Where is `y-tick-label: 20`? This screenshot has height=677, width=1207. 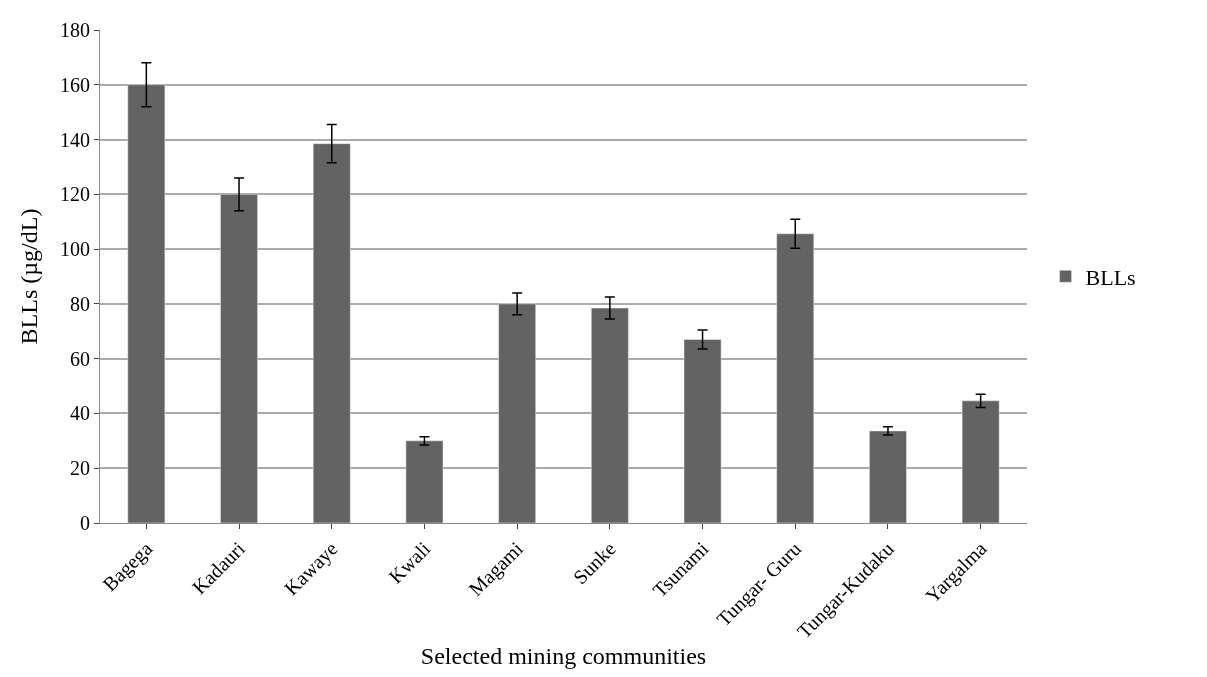 y-tick-label: 20 is located at coordinates (80, 468).